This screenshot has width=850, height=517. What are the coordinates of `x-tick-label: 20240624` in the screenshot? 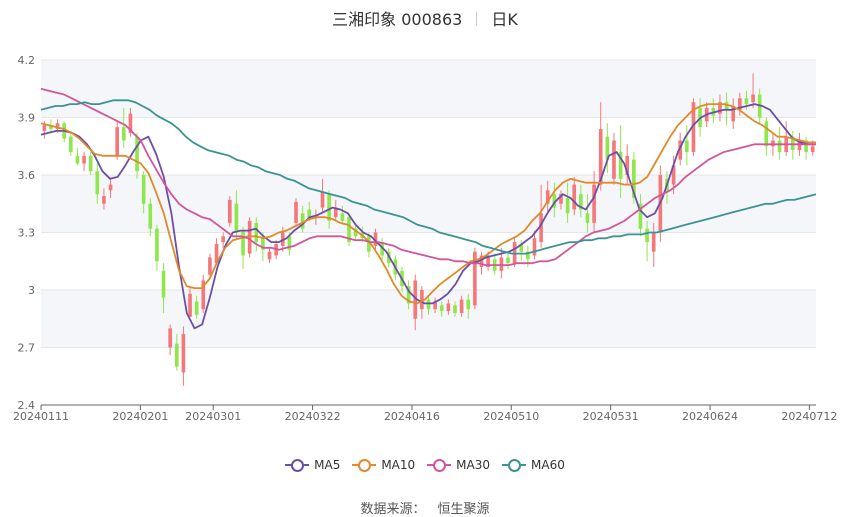 It's located at (710, 416).